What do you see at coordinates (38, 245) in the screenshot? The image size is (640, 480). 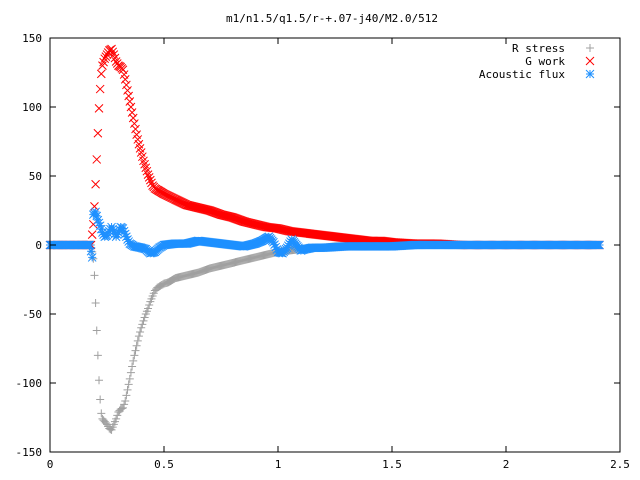 I see `y-tick-label: 0` at bounding box center [38, 245].